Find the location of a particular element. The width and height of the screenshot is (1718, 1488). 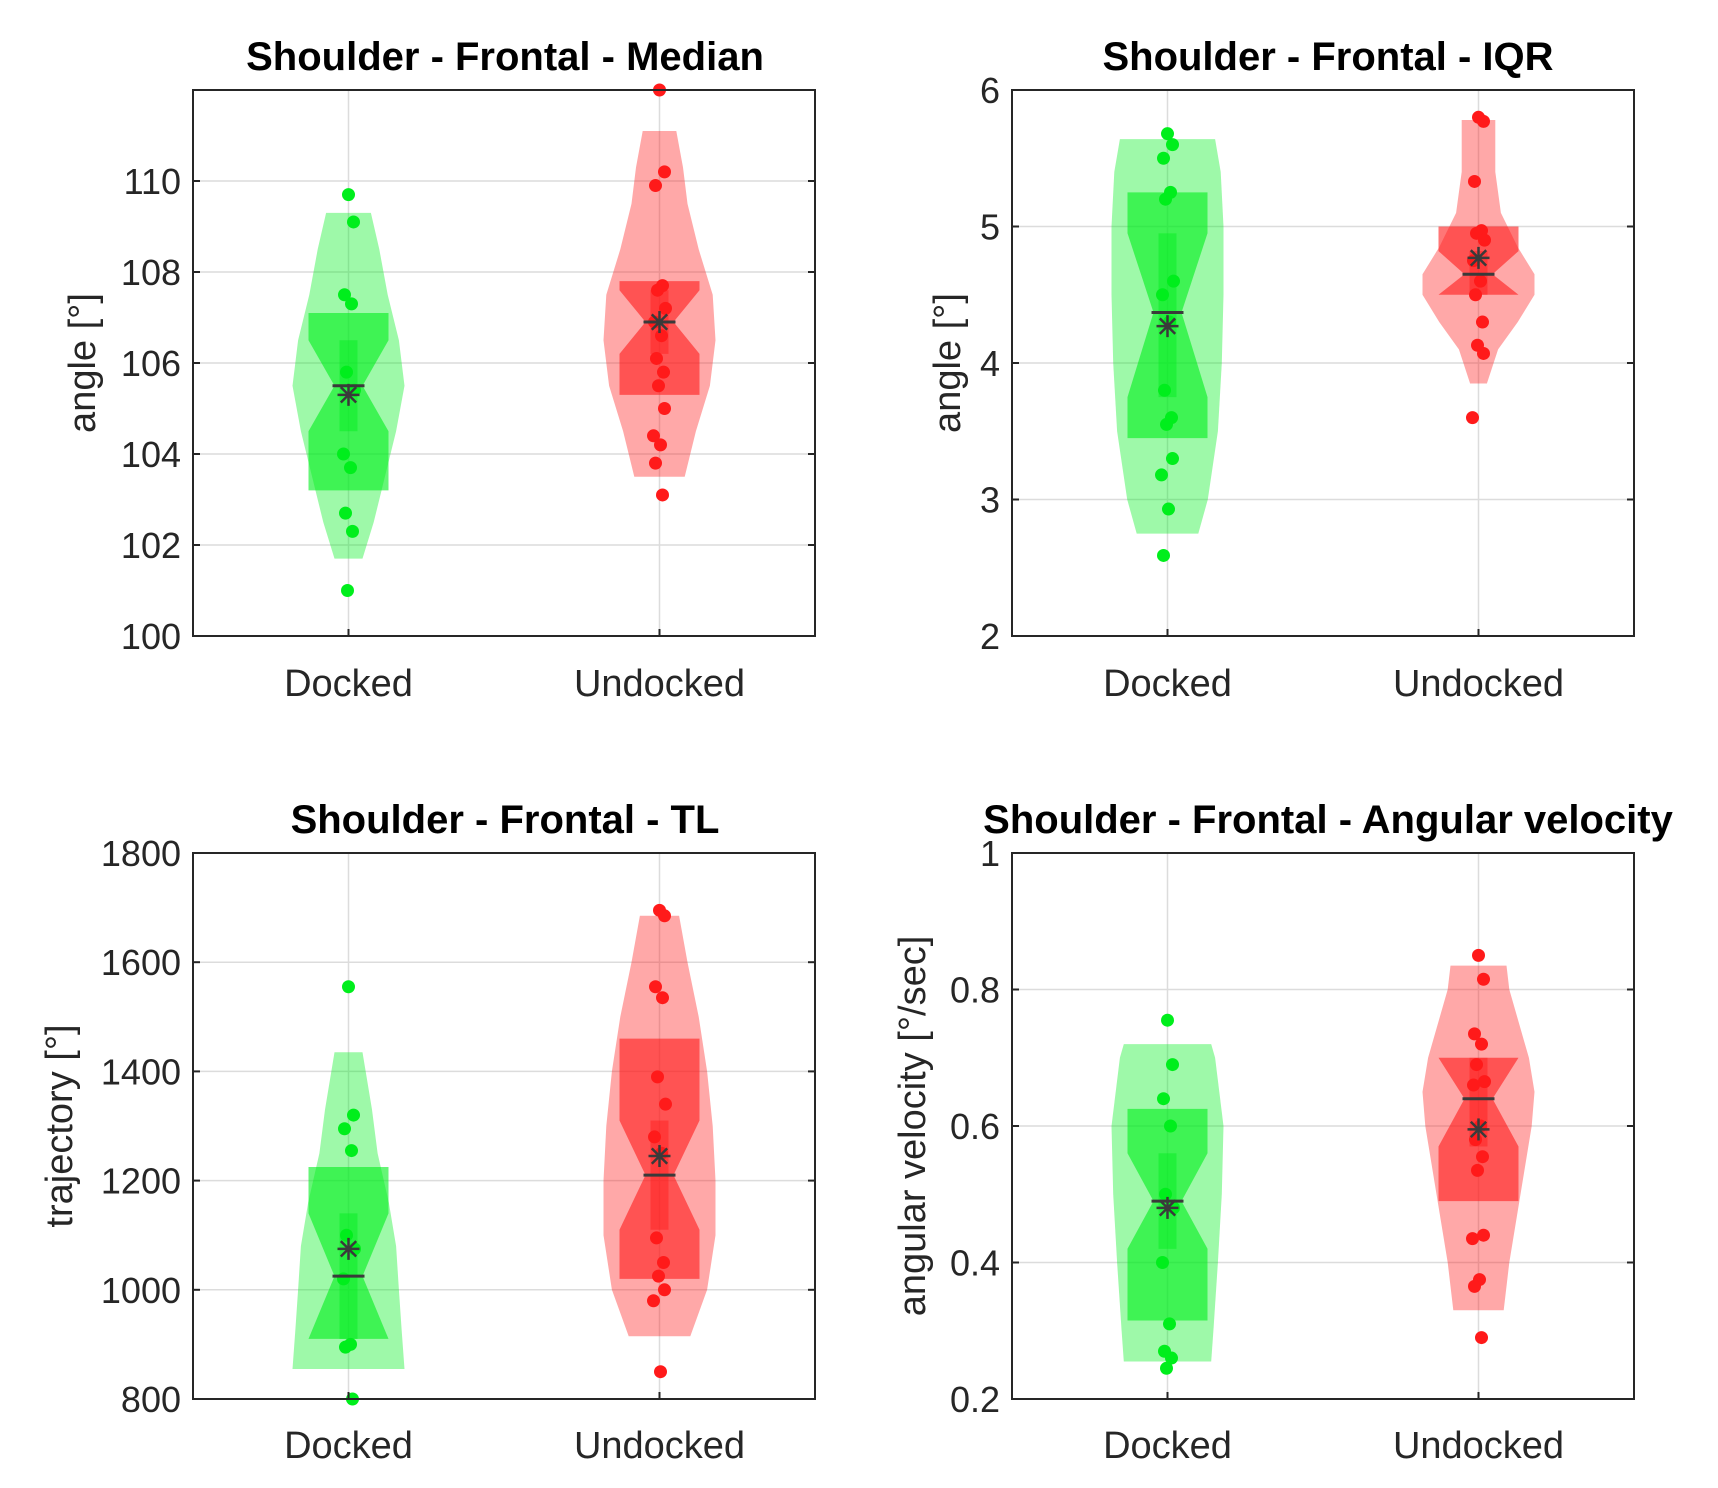

y-tick-label: 0.2 is located at coordinates (975, 1399).